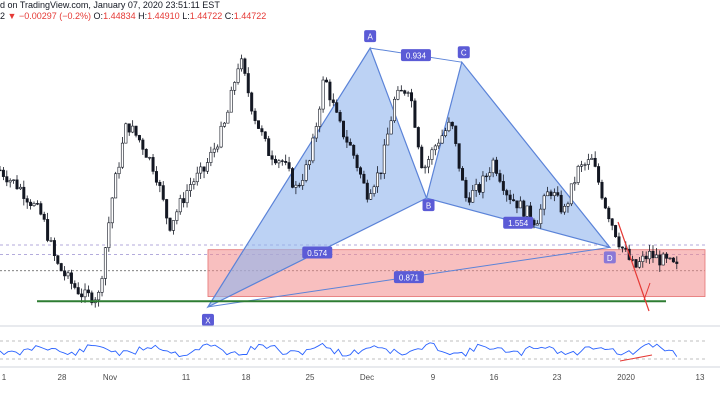 Image resolution: width=720 pixels, height=405 pixels. Describe the element at coordinates (62, 377) in the screenshot. I see `x-tick-label: 28` at that location.